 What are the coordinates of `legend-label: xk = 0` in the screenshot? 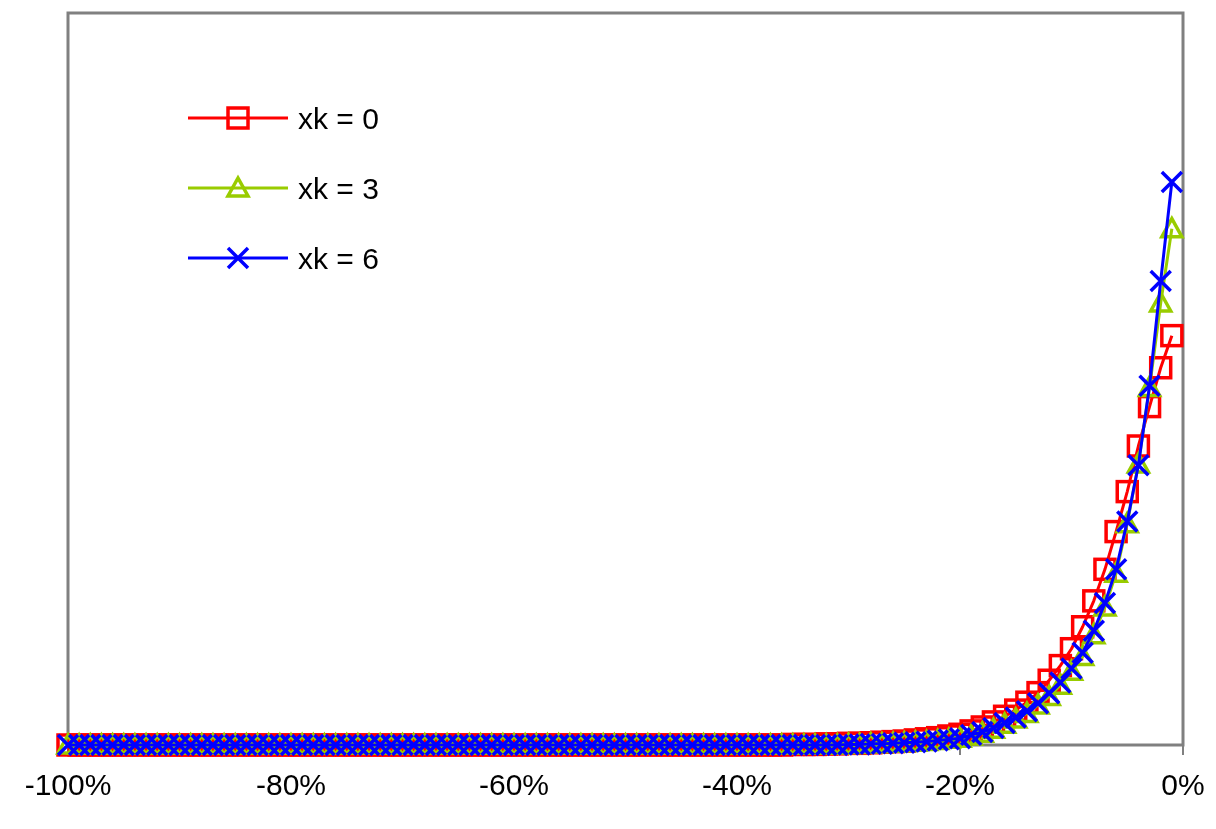 It's located at (338, 118).